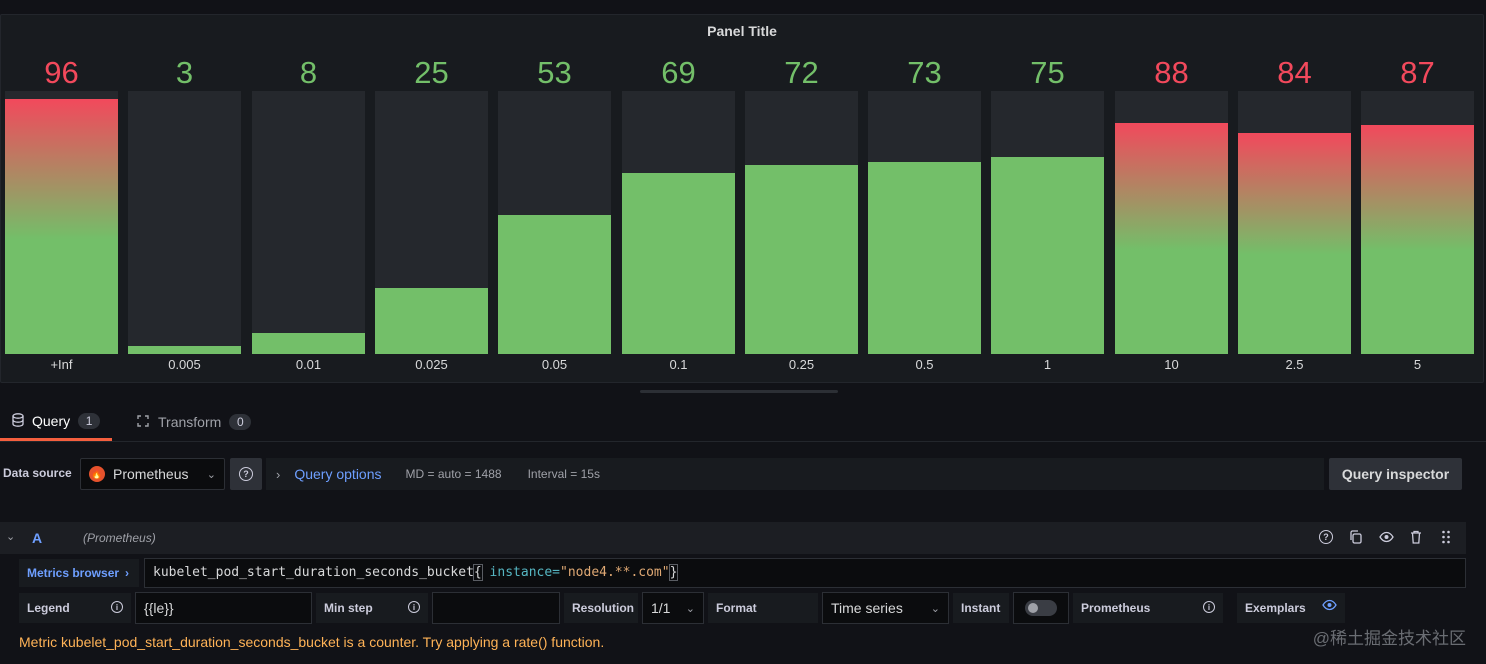 Image resolution: width=1486 pixels, height=664 pixels. Describe the element at coordinates (885, 608) in the screenshot. I see `format-select: Time series ⌄` at that location.